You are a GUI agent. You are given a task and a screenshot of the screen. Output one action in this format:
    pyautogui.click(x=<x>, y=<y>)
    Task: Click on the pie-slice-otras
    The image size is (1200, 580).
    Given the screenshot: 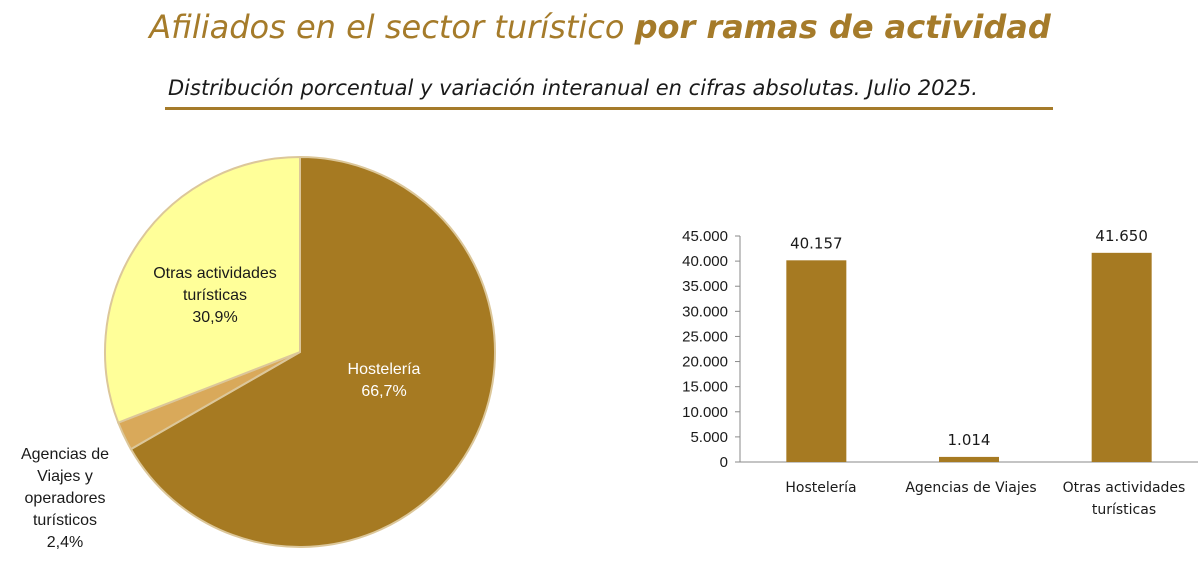 What is the action you would take?
    pyautogui.click(x=202, y=289)
    